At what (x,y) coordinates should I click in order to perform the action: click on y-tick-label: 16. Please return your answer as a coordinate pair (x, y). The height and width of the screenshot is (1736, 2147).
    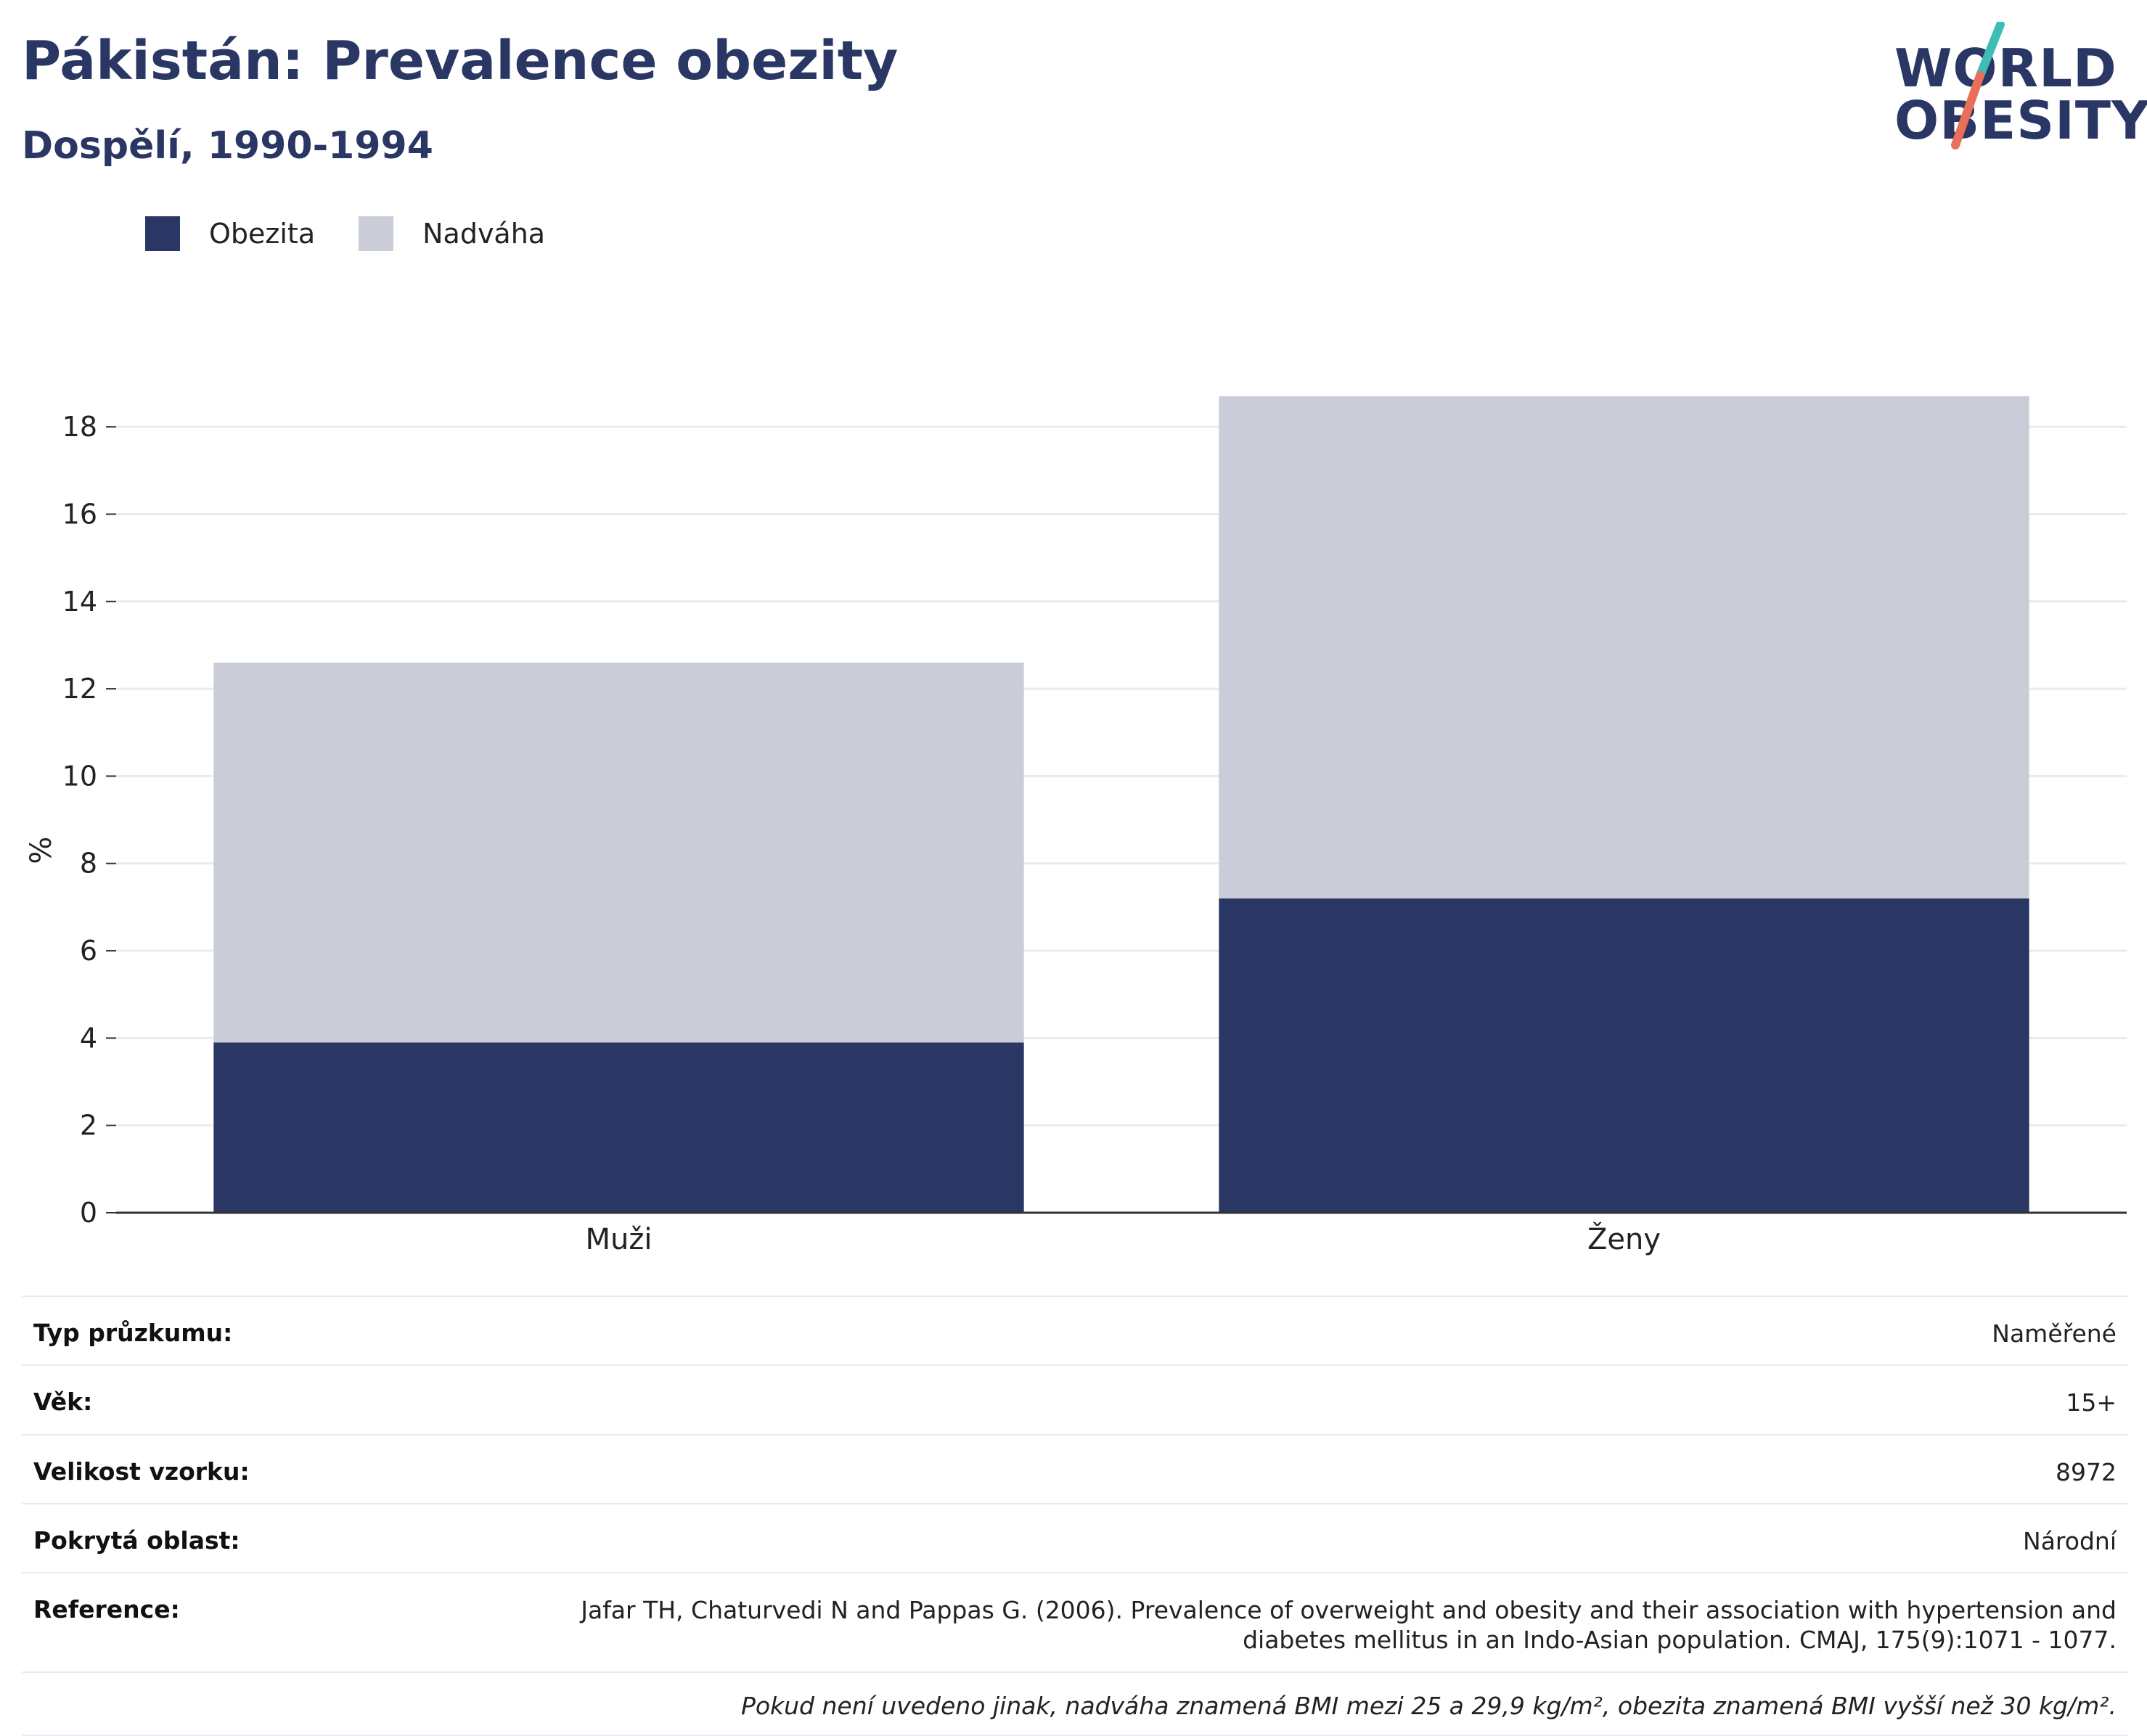
    Looking at the image, I should click on (79, 514).